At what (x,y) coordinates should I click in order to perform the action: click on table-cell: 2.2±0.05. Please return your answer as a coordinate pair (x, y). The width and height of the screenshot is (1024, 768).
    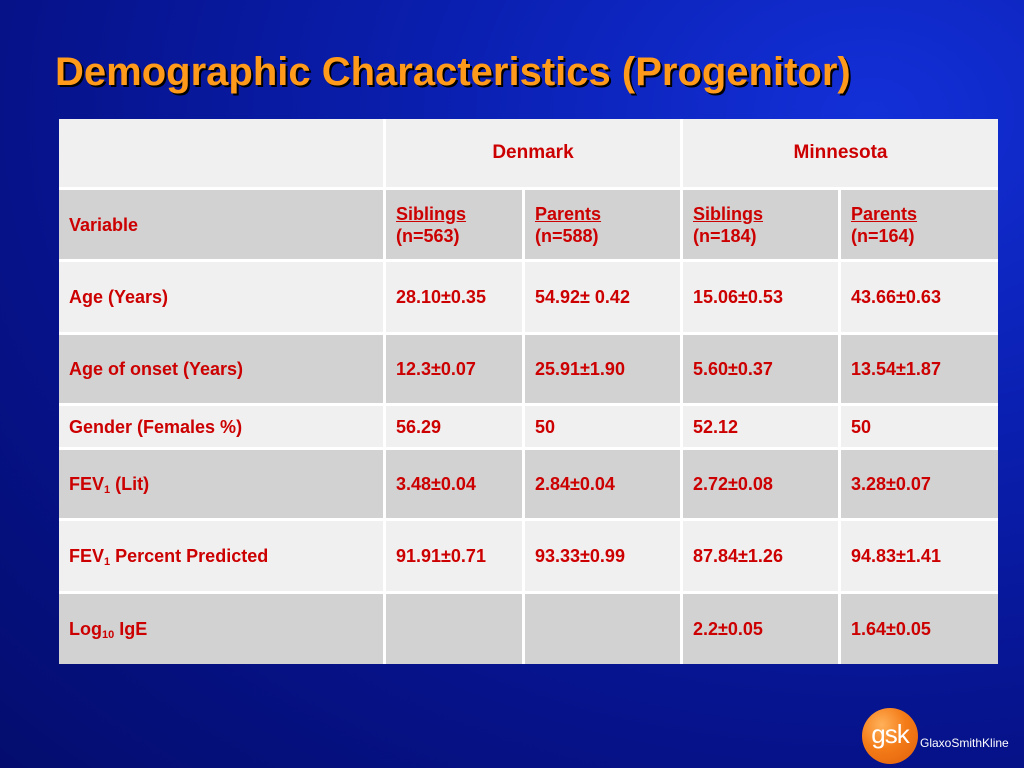
    Looking at the image, I should click on (762, 629).